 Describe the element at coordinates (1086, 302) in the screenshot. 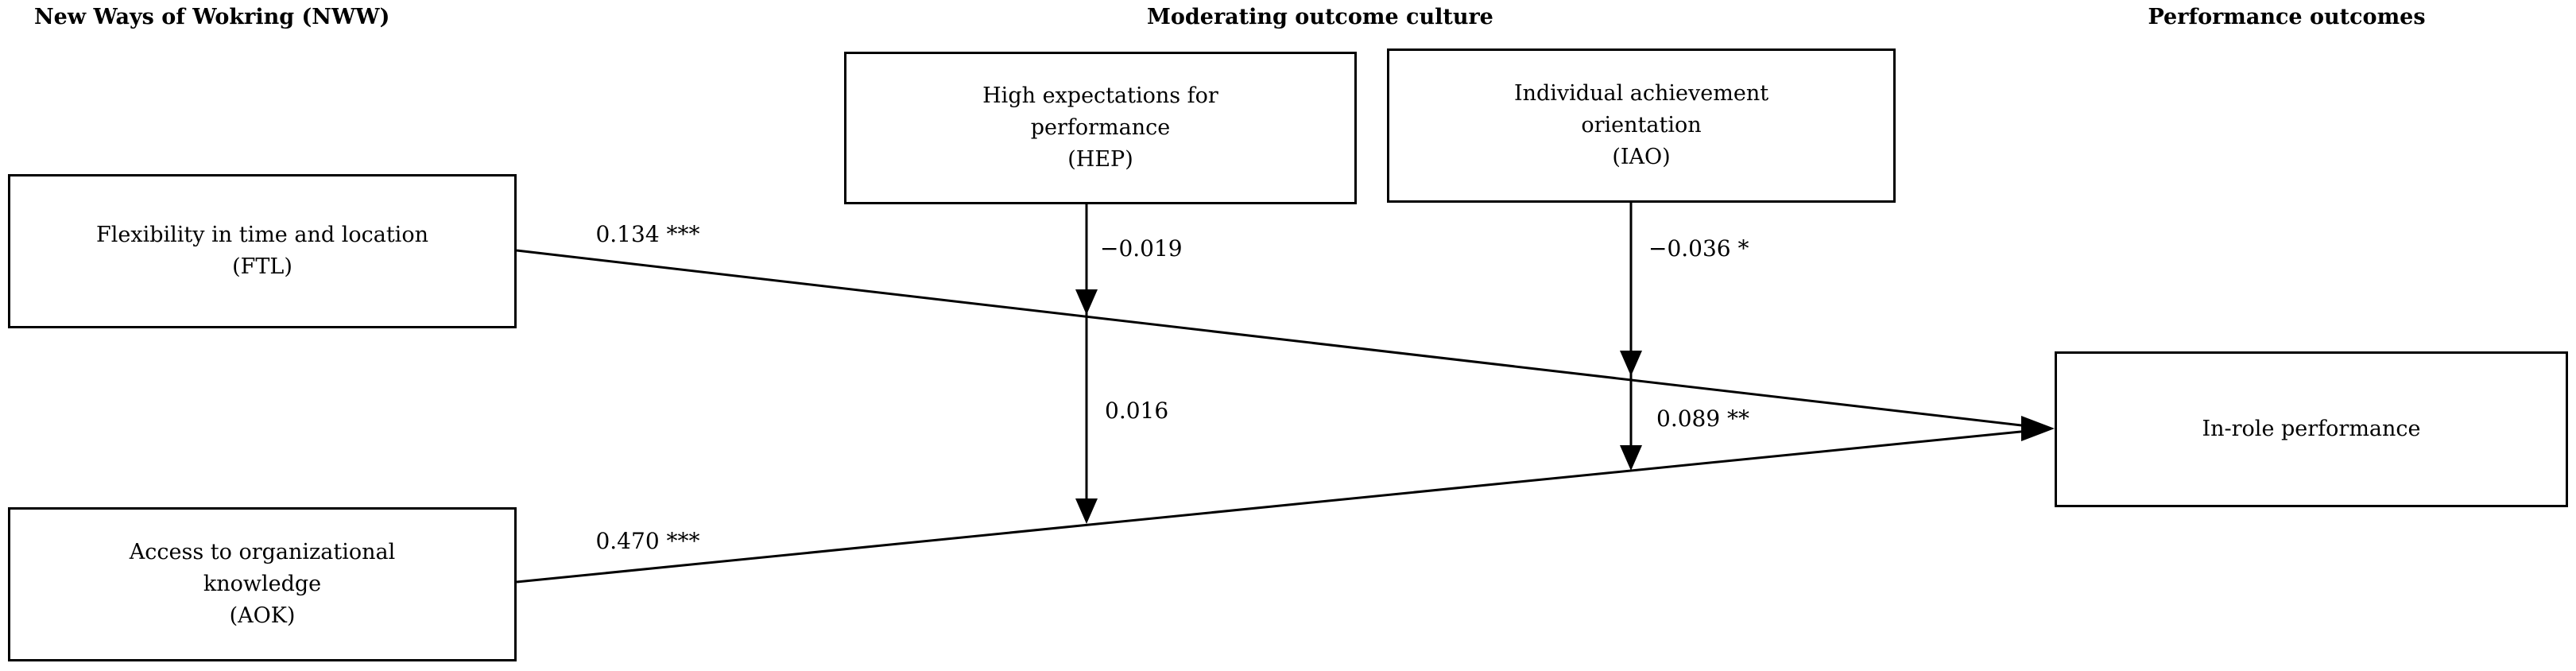

I see `arrowhead-hep-on-ftl-path` at that location.